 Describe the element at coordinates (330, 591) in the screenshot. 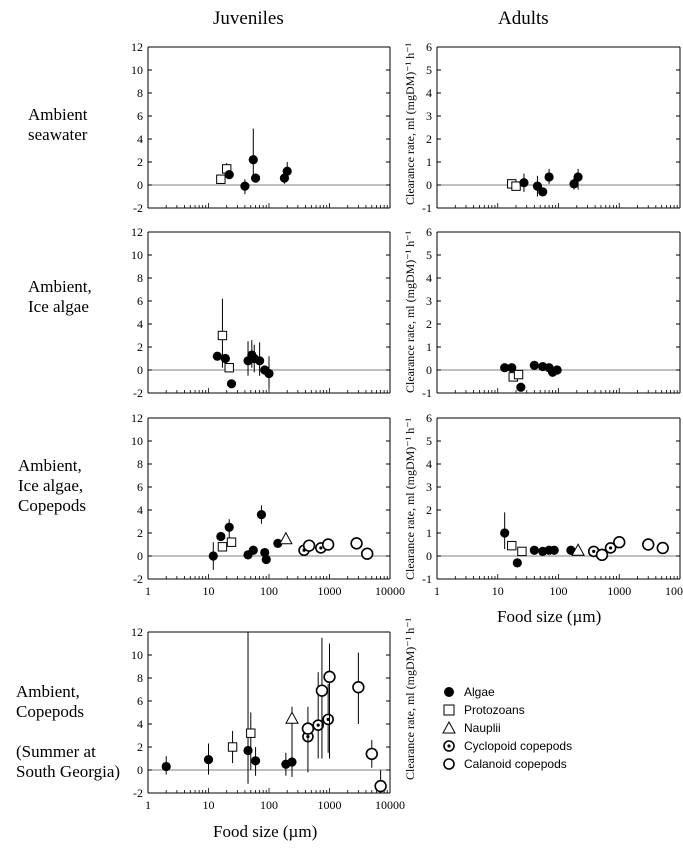

I see `x-tick-label: 1000` at that location.